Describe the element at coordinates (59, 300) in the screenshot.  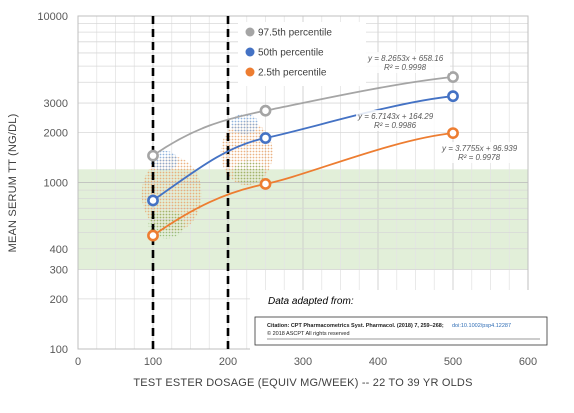
I see `y-tick-label: 200` at that location.